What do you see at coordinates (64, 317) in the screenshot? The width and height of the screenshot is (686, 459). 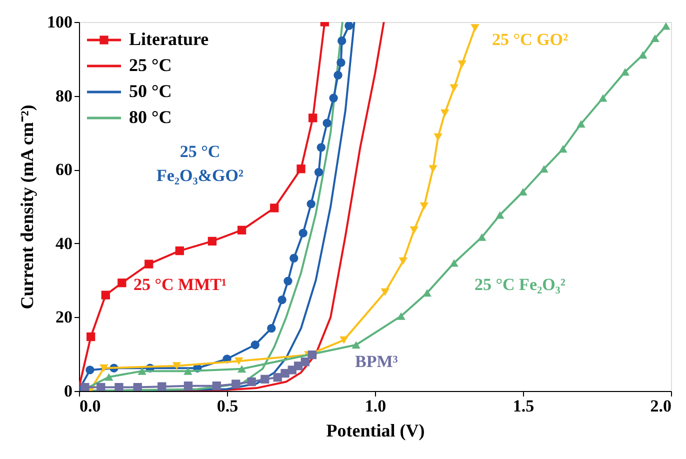 I see `y-tick-label: 20` at bounding box center [64, 317].